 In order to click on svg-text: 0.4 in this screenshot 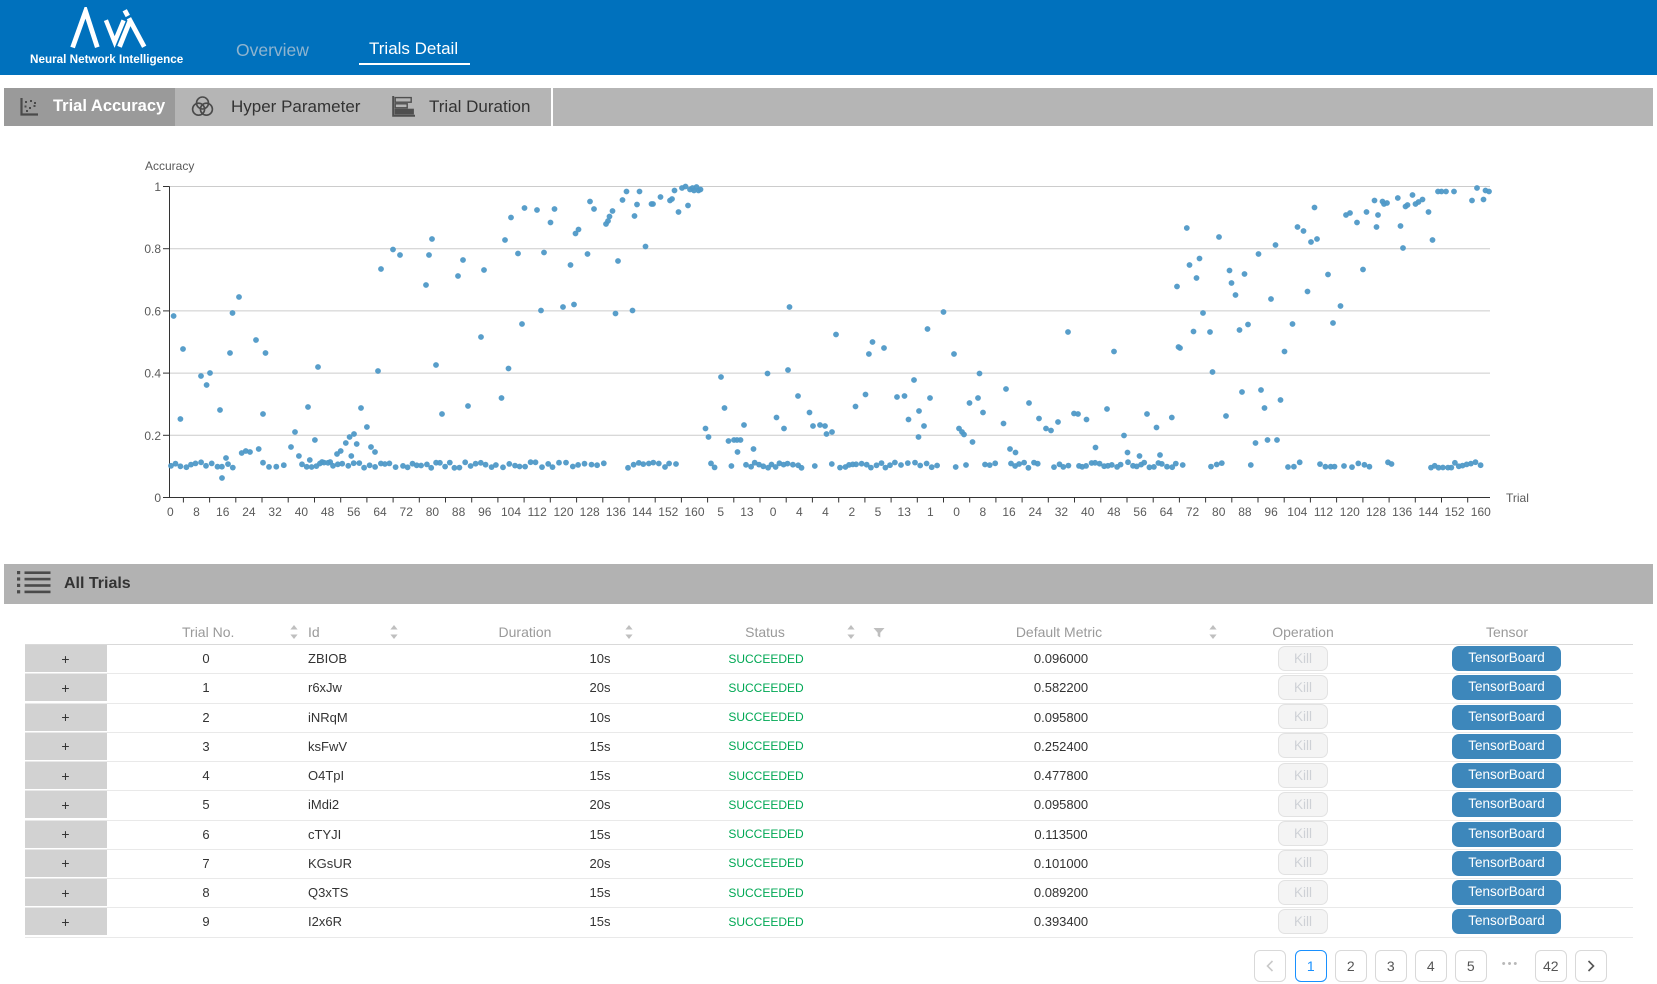, I will do `click(152, 374)`.